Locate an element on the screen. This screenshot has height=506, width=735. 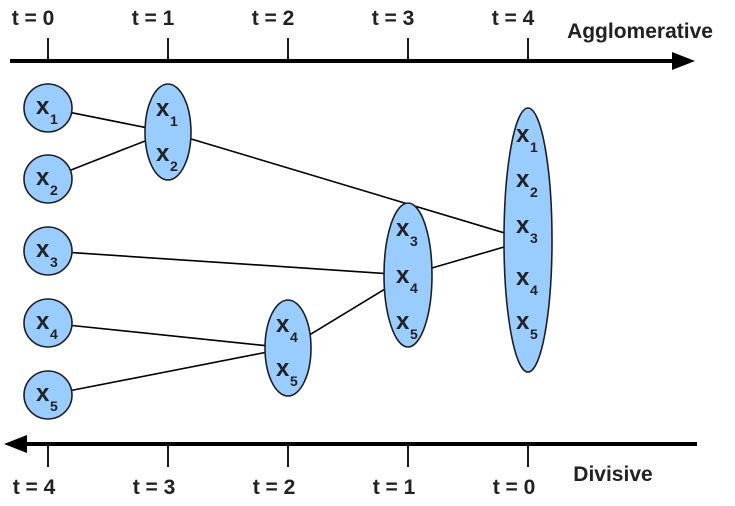
bottom-tick-label: t = 2 is located at coordinates (274, 487).